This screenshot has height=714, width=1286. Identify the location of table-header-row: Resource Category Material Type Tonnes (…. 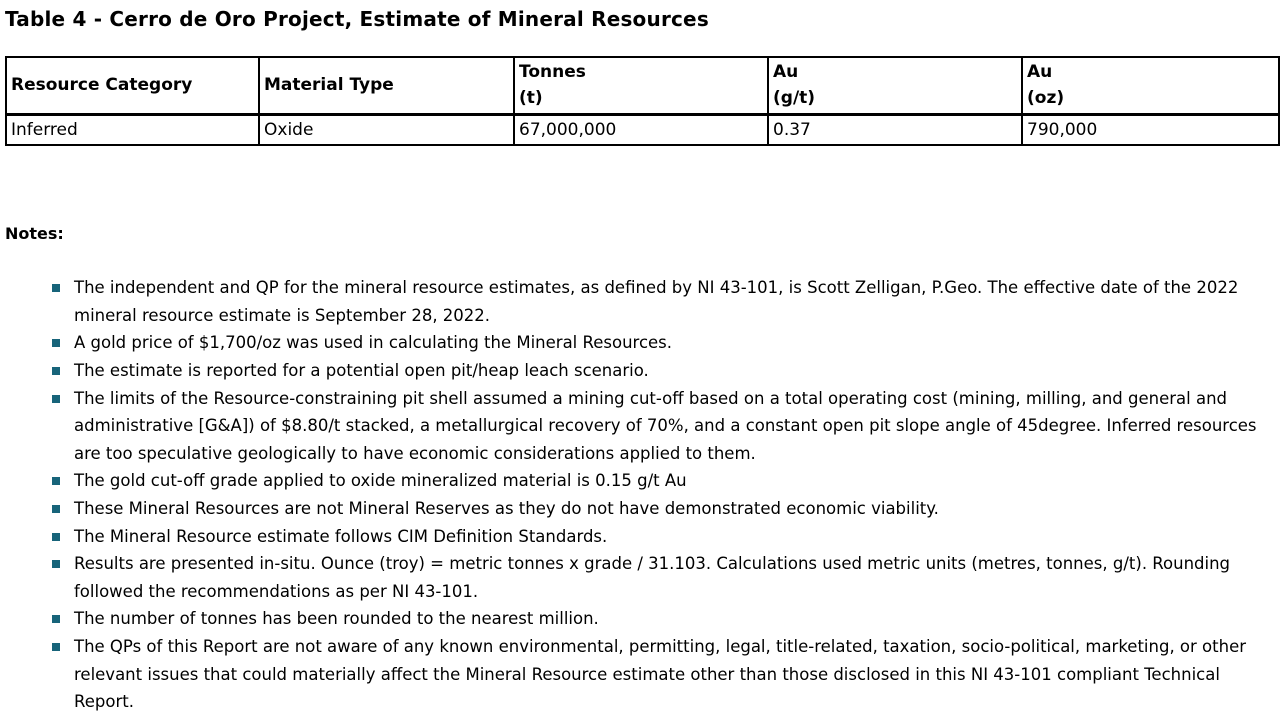
(642, 85).